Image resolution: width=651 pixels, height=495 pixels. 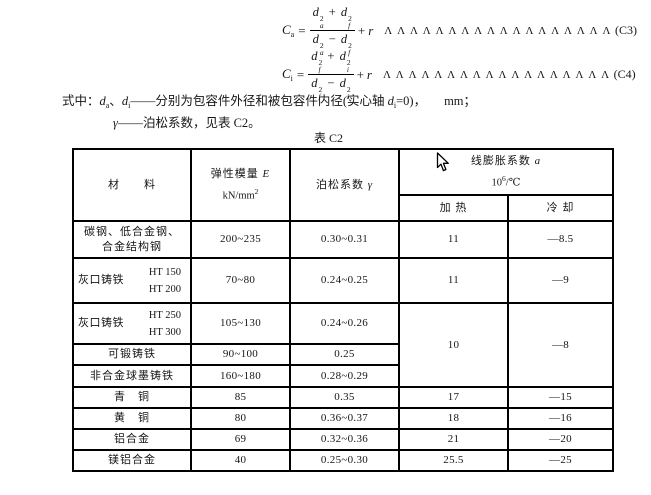 I want to click on poisson-value: 0.24~0.25, so click(x=344, y=280).